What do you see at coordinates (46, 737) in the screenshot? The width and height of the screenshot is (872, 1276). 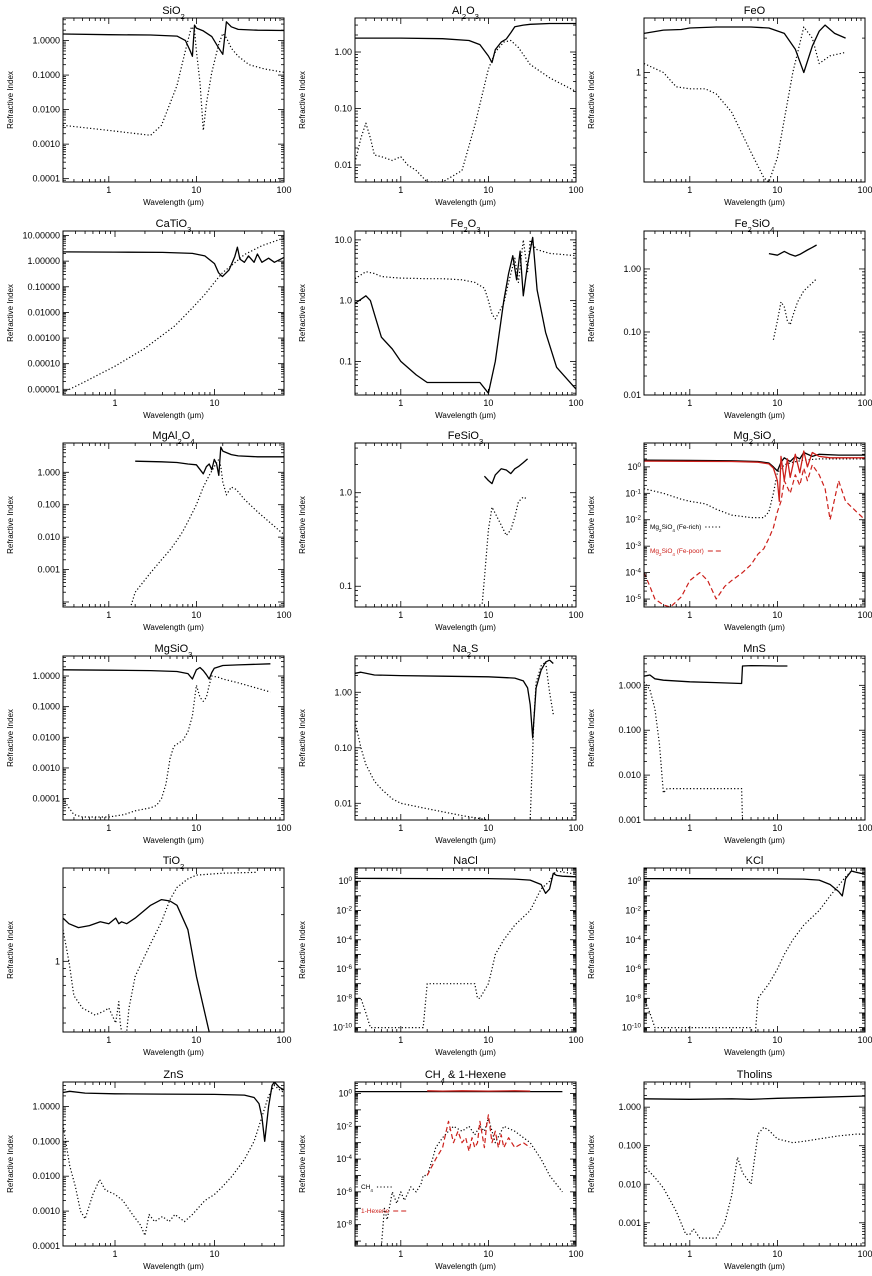 I see `y-tick-label: 0.0100` at bounding box center [46, 737].